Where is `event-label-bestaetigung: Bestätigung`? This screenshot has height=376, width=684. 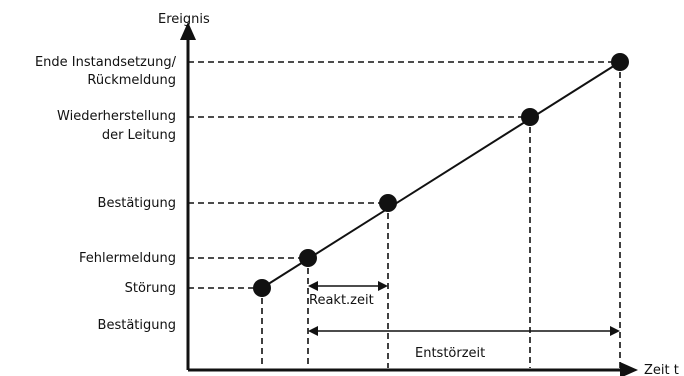 event-label-bestaetigung: Bestätigung is located at coordinates (137, 203).